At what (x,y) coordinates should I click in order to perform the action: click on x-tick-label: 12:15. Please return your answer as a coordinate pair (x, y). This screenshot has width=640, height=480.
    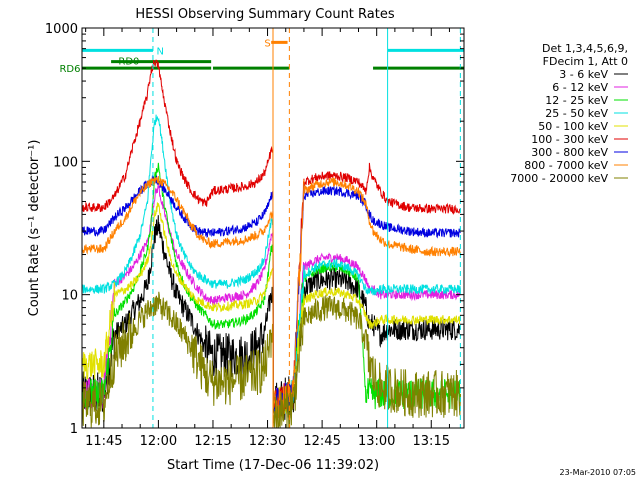
    Looking at the image, I should click on (212, 441).